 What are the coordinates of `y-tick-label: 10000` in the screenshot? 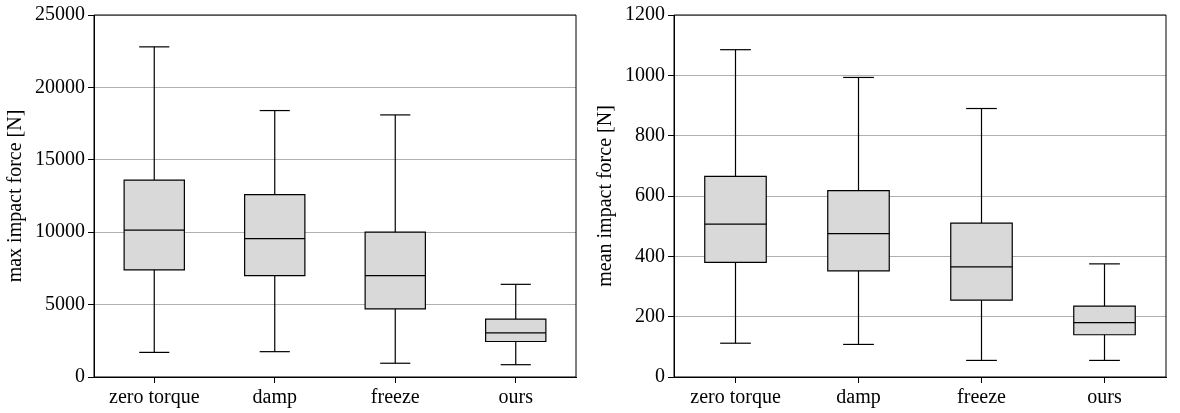 It's located at (60, 230).